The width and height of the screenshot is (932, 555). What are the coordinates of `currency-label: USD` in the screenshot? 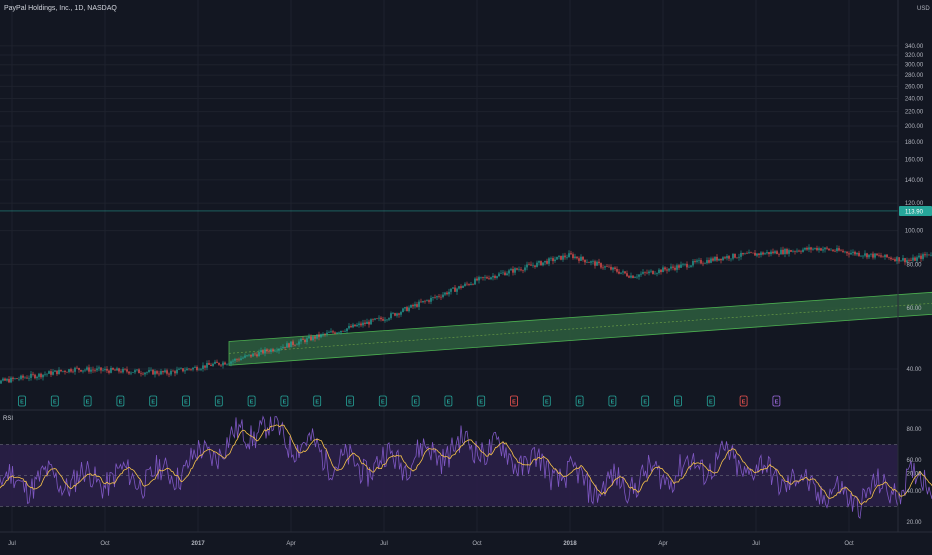 It's located at (923, 9).